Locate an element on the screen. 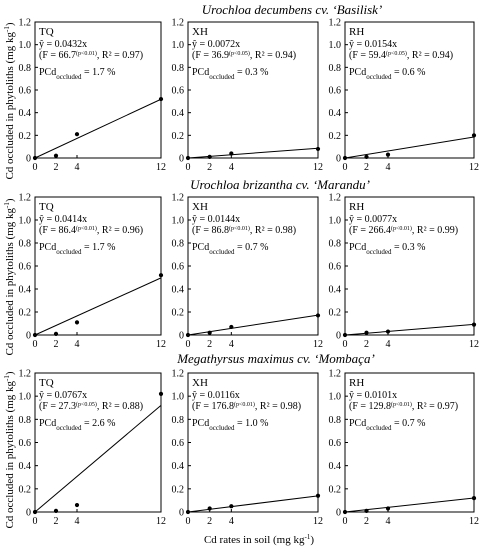  regression-stats: (F = 176.8(p<0.01), R² = 0.98) is located at coordinates (246, 406).